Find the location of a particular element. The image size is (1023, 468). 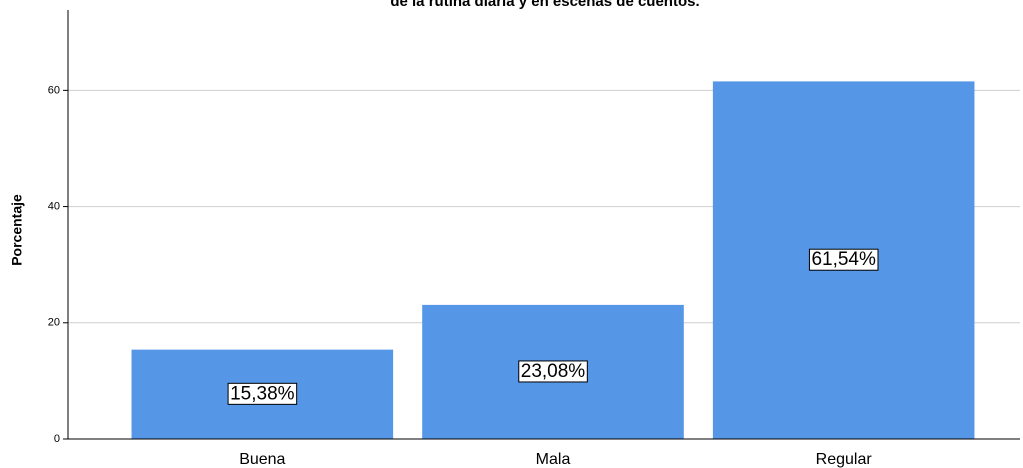

y-tick-label: 60 is located at coordinates (54, 90).